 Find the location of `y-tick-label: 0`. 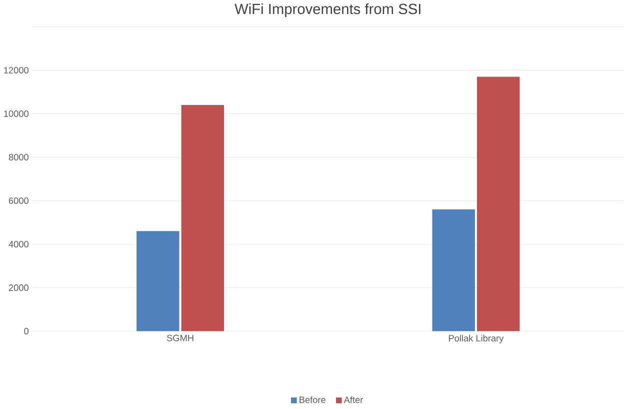

y-tick-label: 0 is located at coordinates (26, 331).